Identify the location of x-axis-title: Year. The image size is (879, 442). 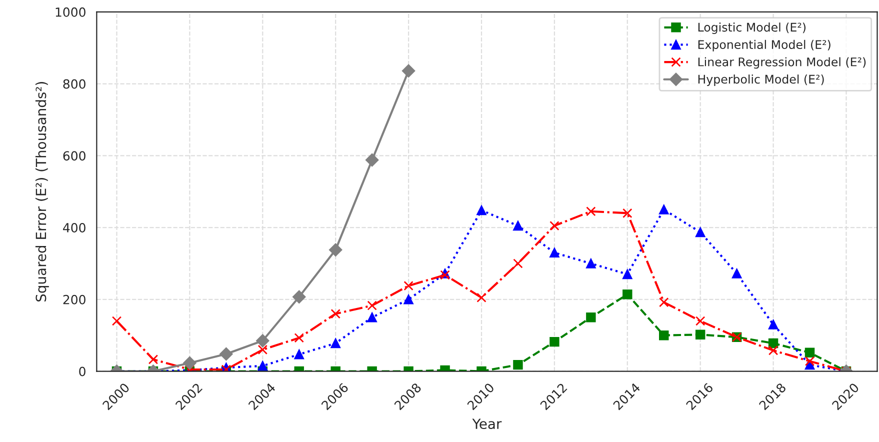
(487, 424).